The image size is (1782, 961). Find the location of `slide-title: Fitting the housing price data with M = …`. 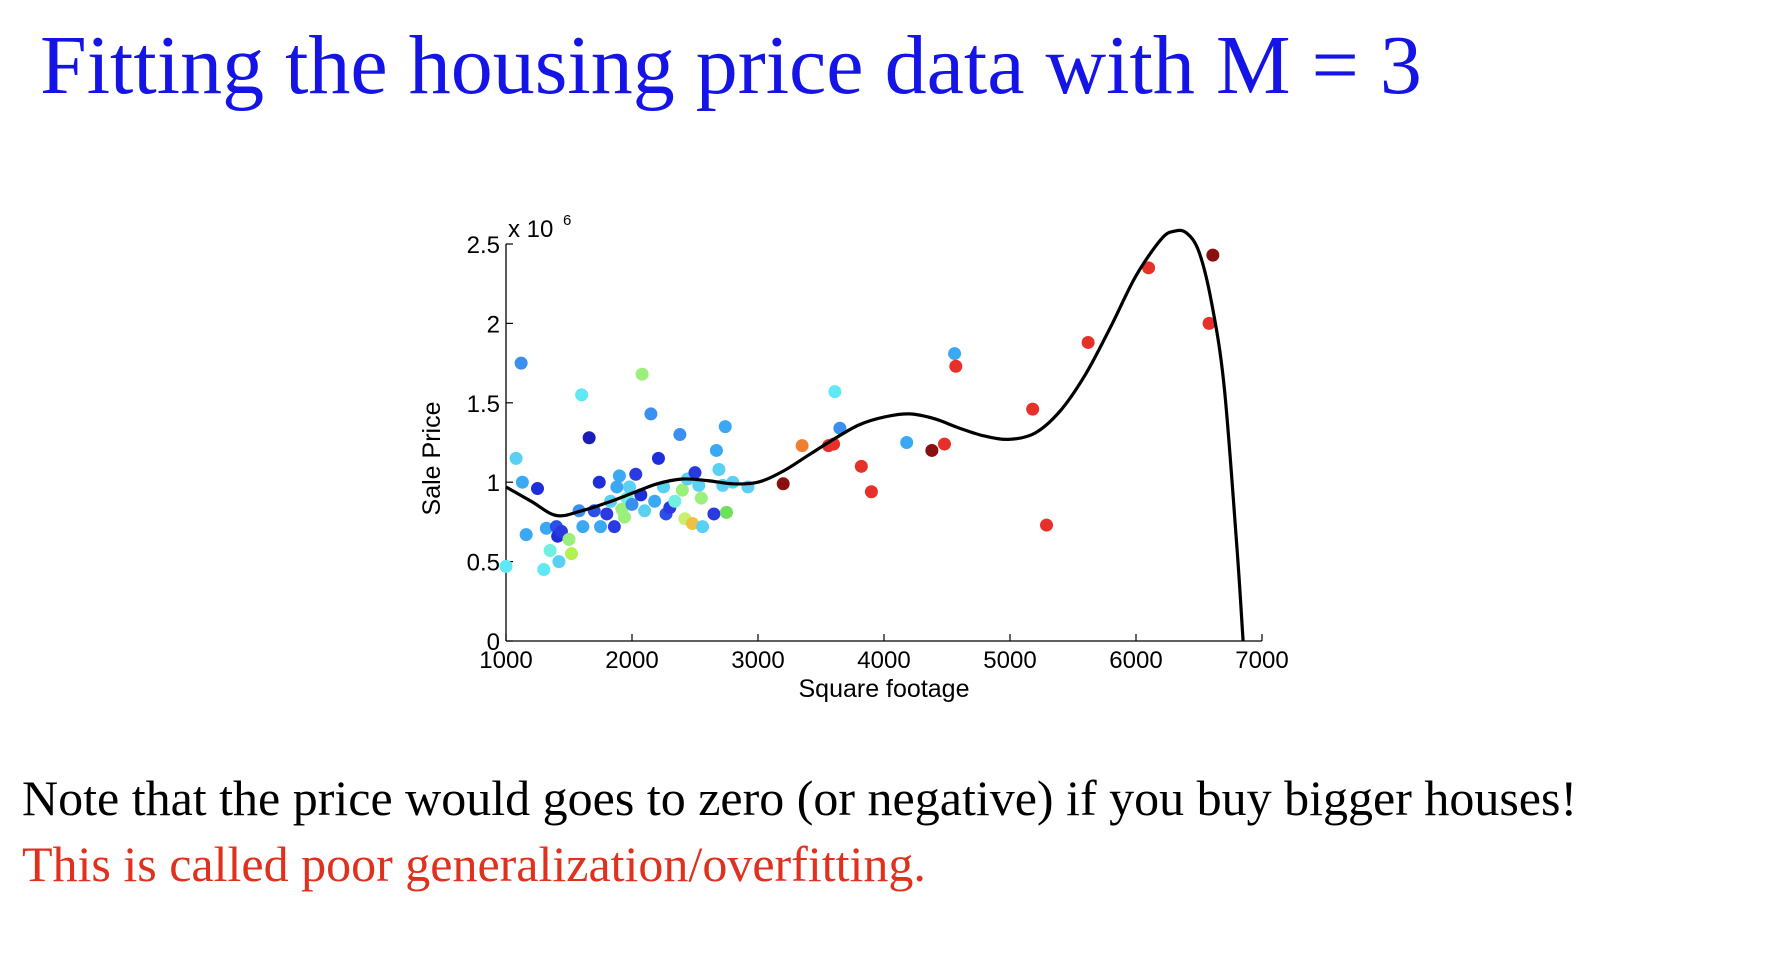

slide-title: Fitting the housing price data with M = … is located at coordinates (731, 65).